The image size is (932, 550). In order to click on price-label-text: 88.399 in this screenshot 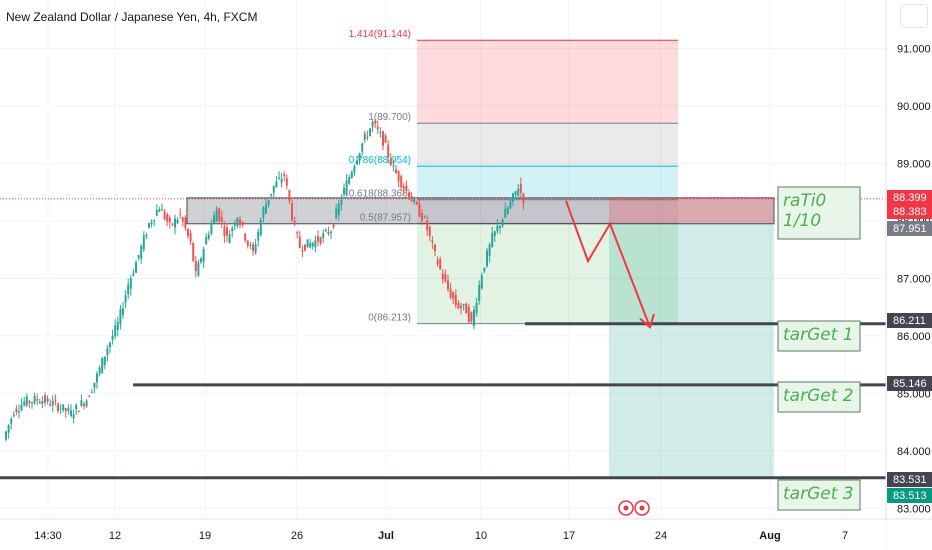, I will do `click(910, 198)`.